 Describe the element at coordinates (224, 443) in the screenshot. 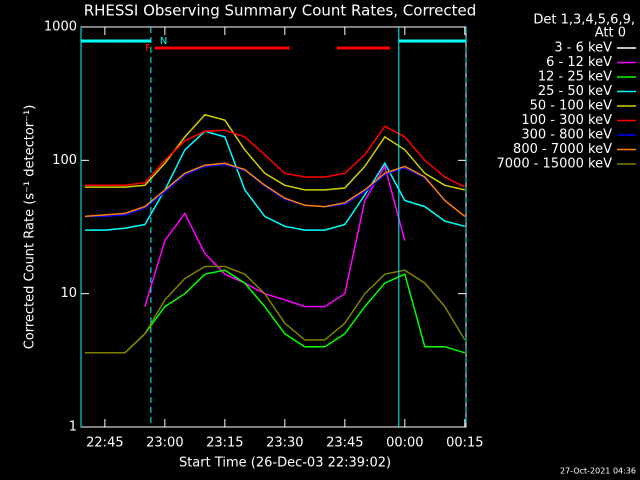

I see `x-tick-label: 23:15` at that location.